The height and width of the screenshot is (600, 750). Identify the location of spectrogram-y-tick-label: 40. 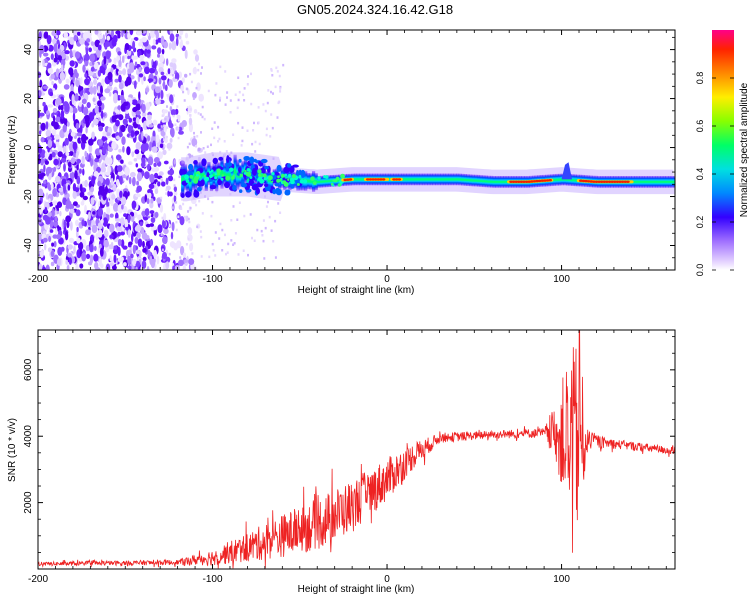
(28, 50).